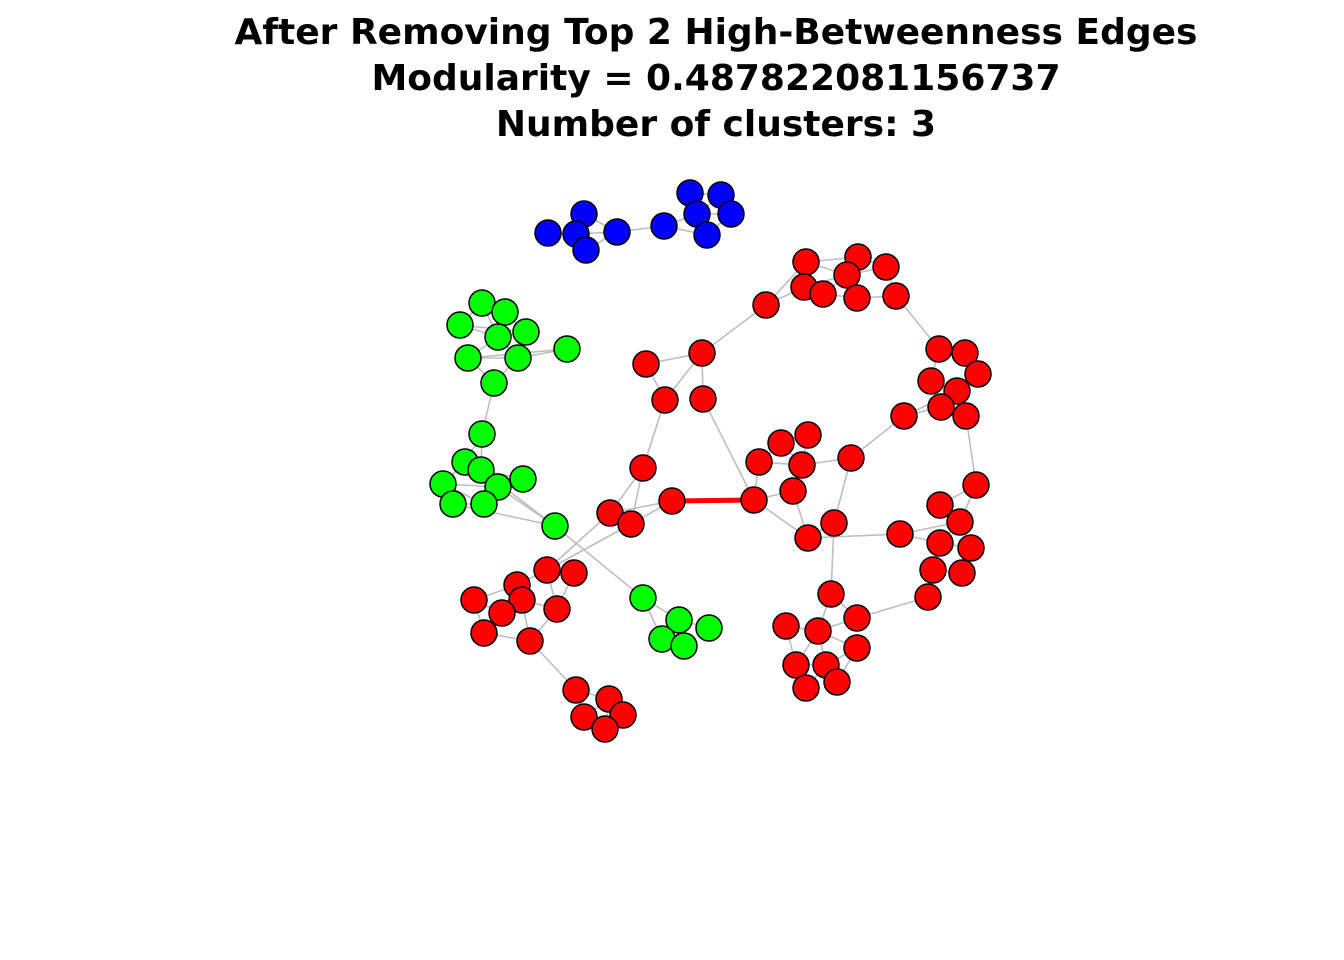 Image resolution: width=1344 pixels, height=960 pixels. What do you see at coordinates (716, 124) in the screenshot?
I see `title-line-3: Number of clusters: 3` at bounding box center [716, 124].